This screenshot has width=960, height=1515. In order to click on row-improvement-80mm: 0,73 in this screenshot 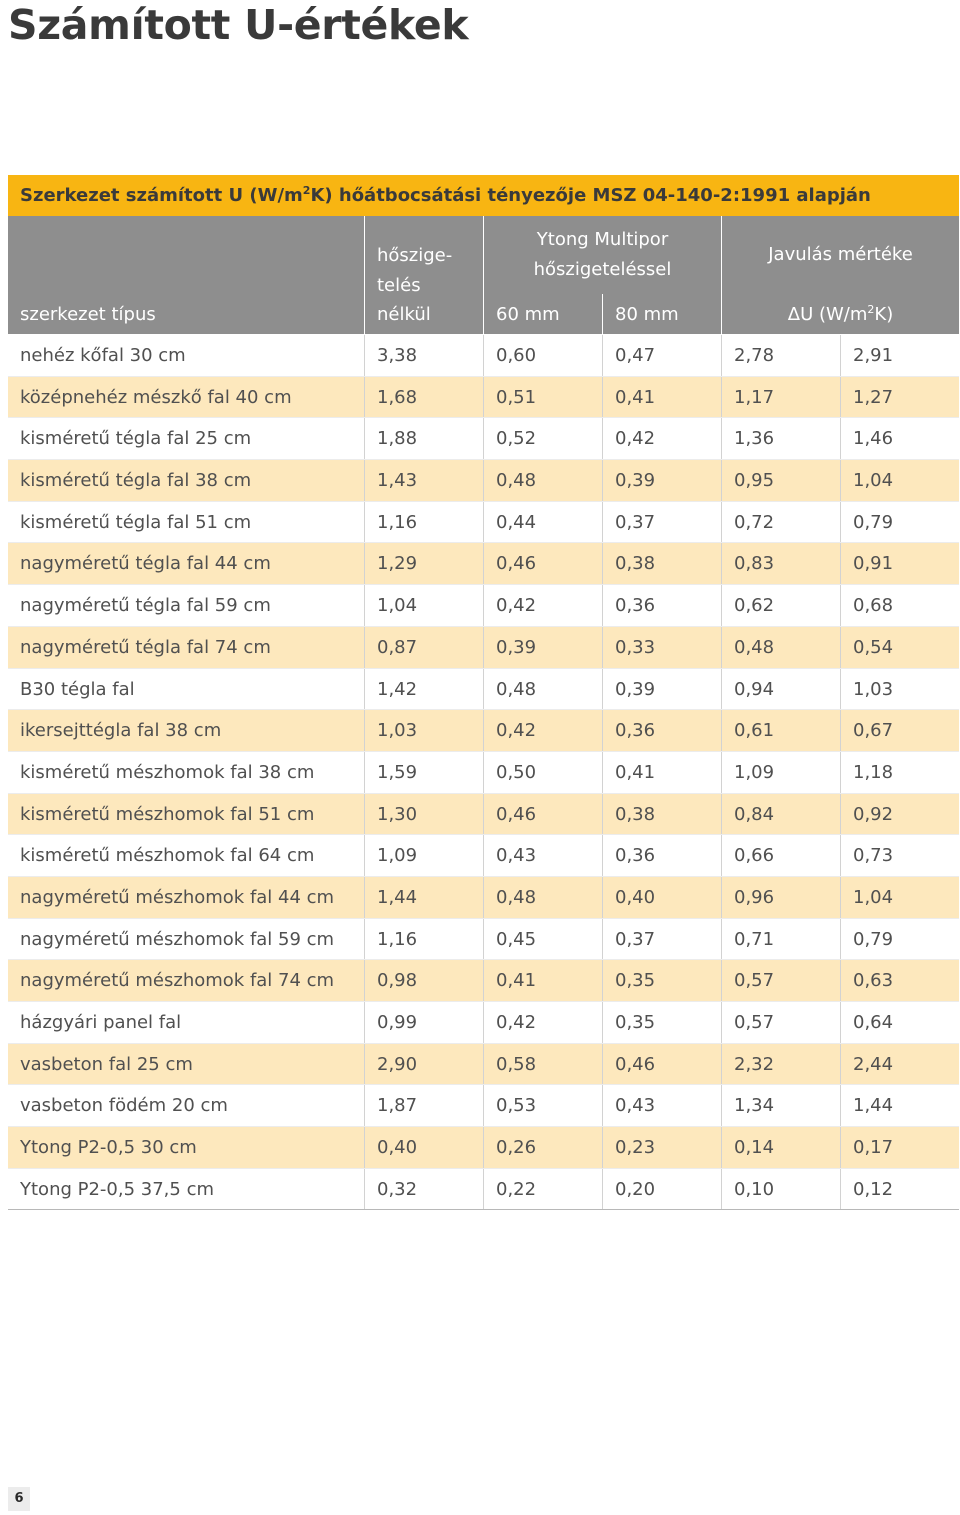, I will do `click(873, 856)`.